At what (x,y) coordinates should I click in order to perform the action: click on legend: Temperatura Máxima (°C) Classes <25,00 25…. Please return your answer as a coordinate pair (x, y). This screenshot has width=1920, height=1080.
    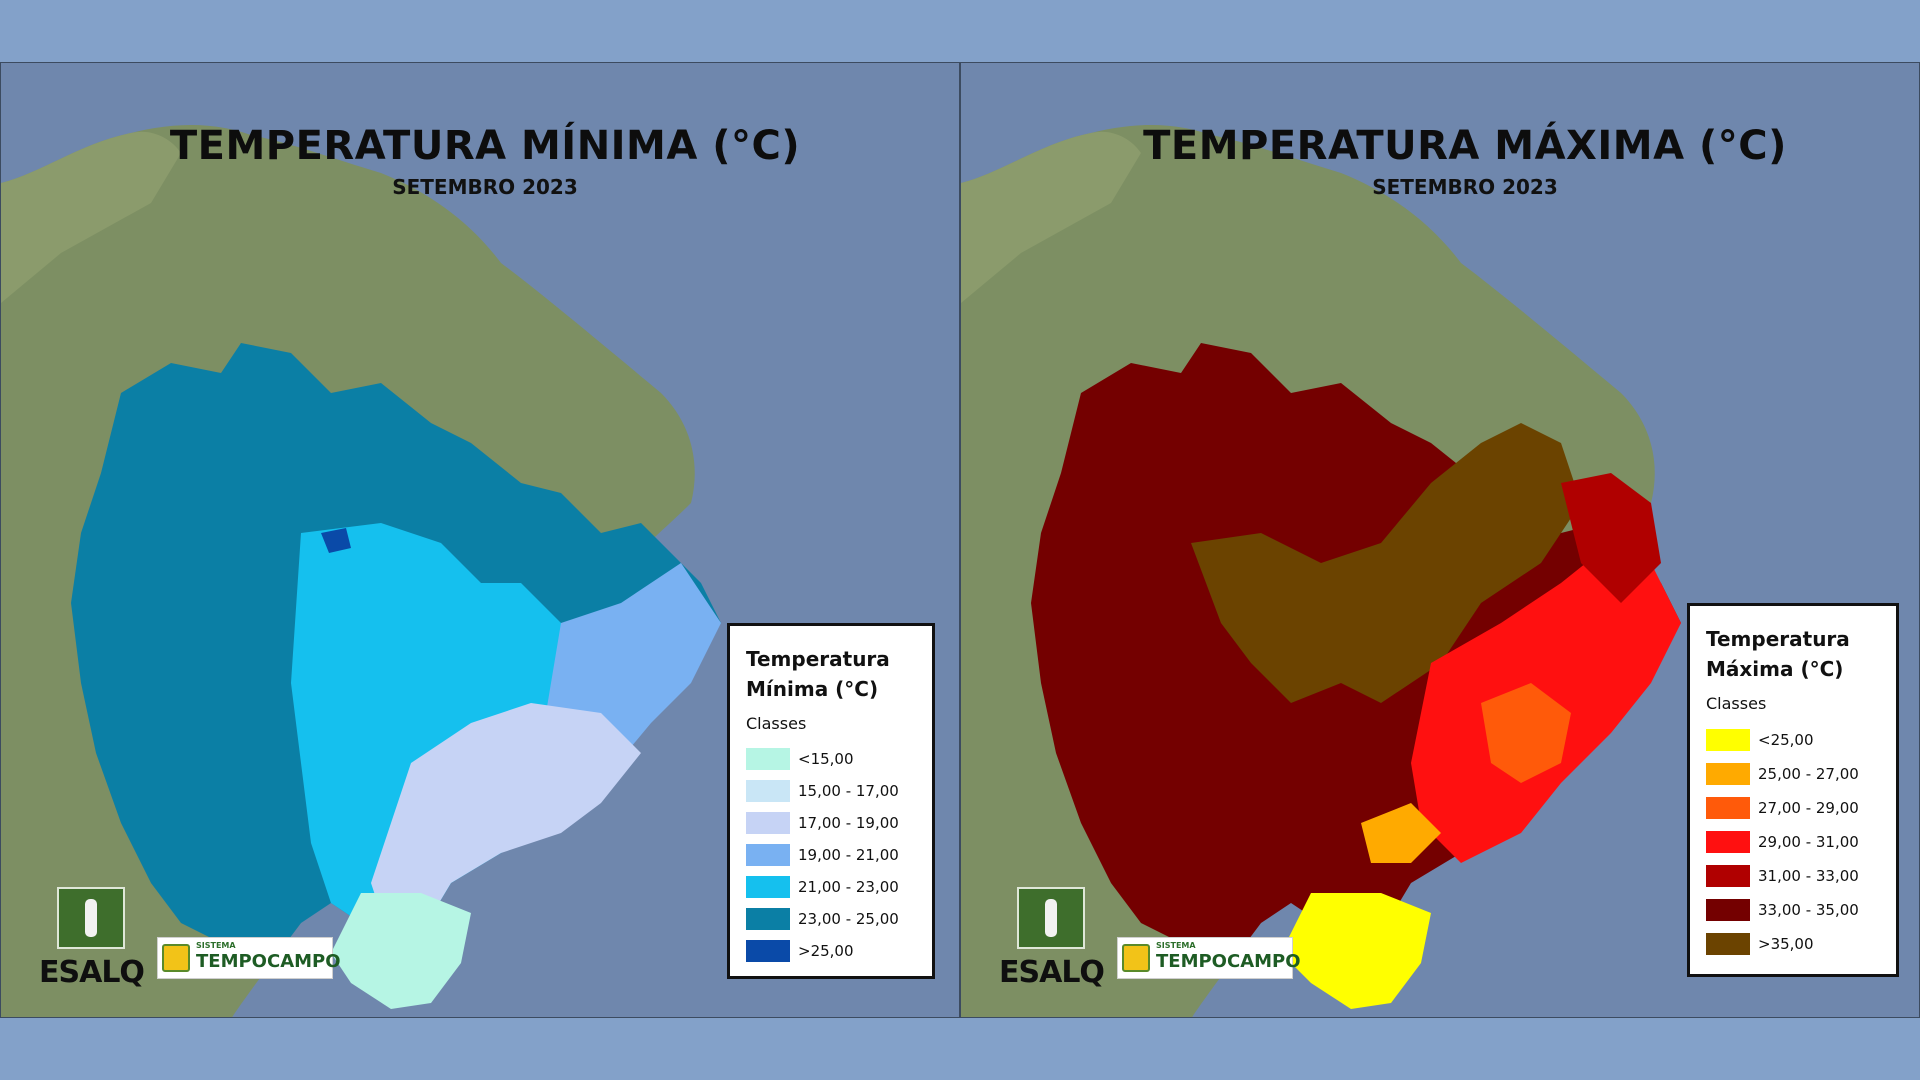
    Looking at the image, I should click on (1793, 790).